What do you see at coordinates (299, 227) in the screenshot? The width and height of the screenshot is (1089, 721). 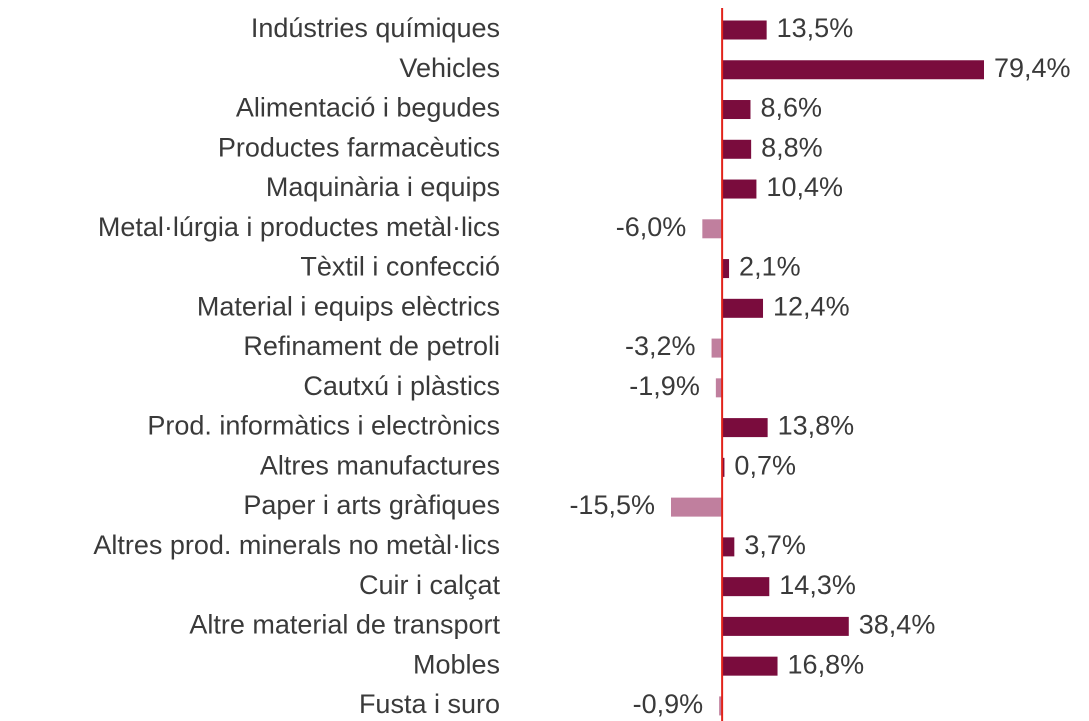 I see `category-label: Metal·lúrgia i productes metàl·lics` at bounding box center [299, 227].